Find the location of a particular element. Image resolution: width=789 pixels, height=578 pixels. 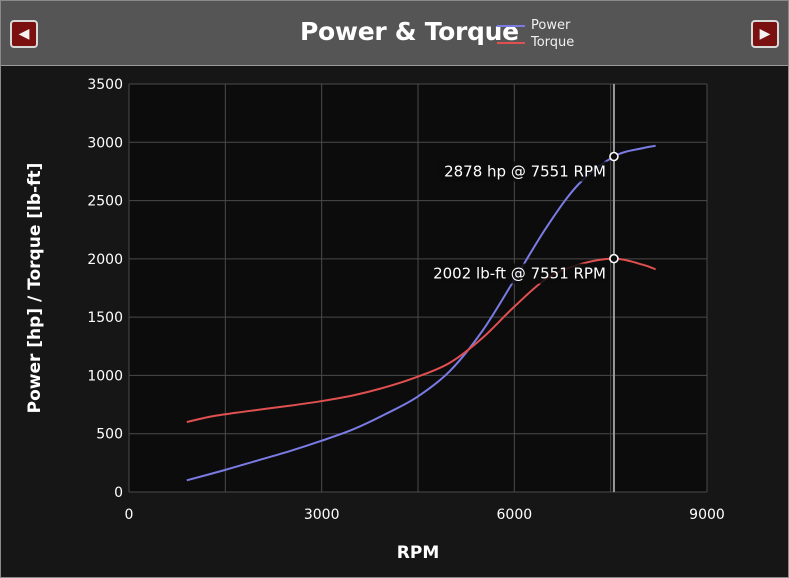

x-axis-title: RPM is located at coordinates (418, 553).